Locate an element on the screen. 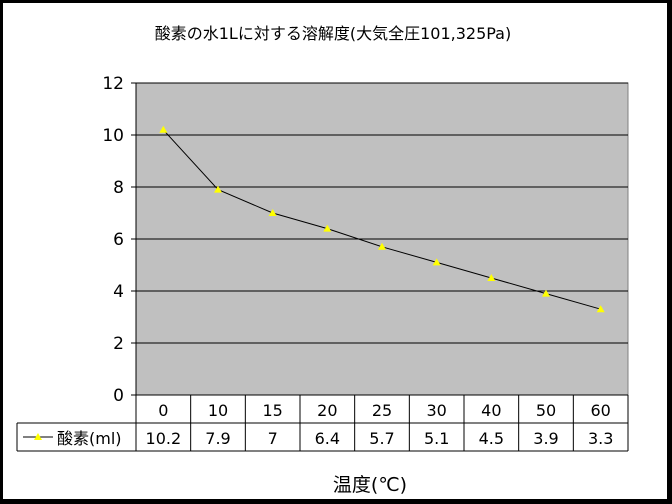 The image size is (672, 504). x-category-label: 60 is located at coordinates (600, 410).